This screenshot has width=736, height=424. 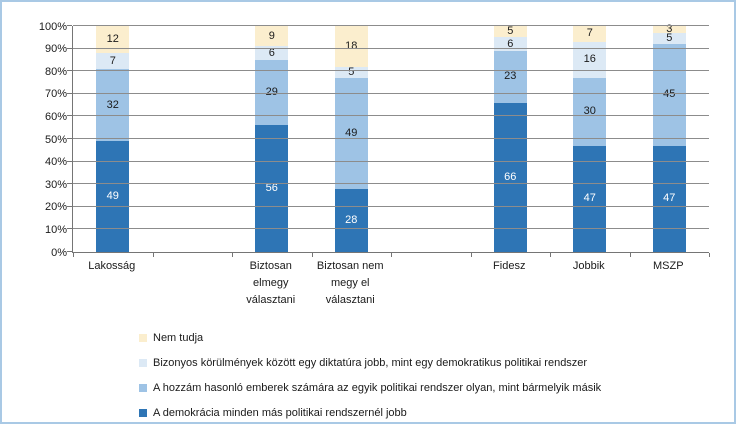 I want to click on stacked-bar-2: 56 29 6 9, so click(x=272, y=139).